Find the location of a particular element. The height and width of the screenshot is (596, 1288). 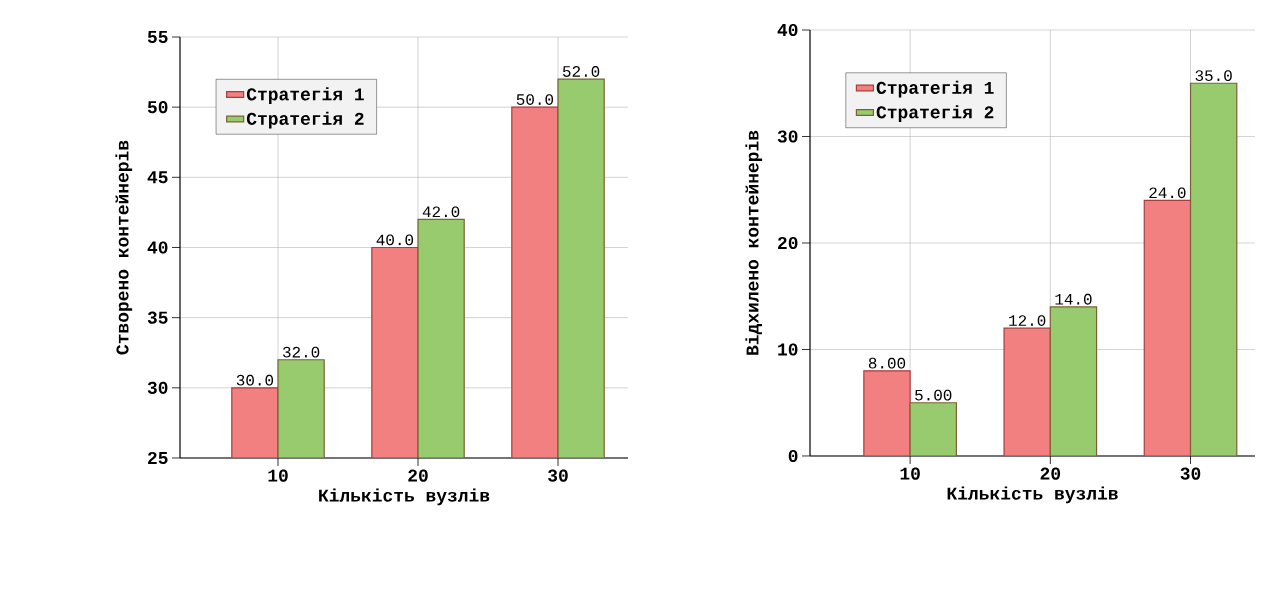

data-label: 5.00 is located at coordinates (933, 395).